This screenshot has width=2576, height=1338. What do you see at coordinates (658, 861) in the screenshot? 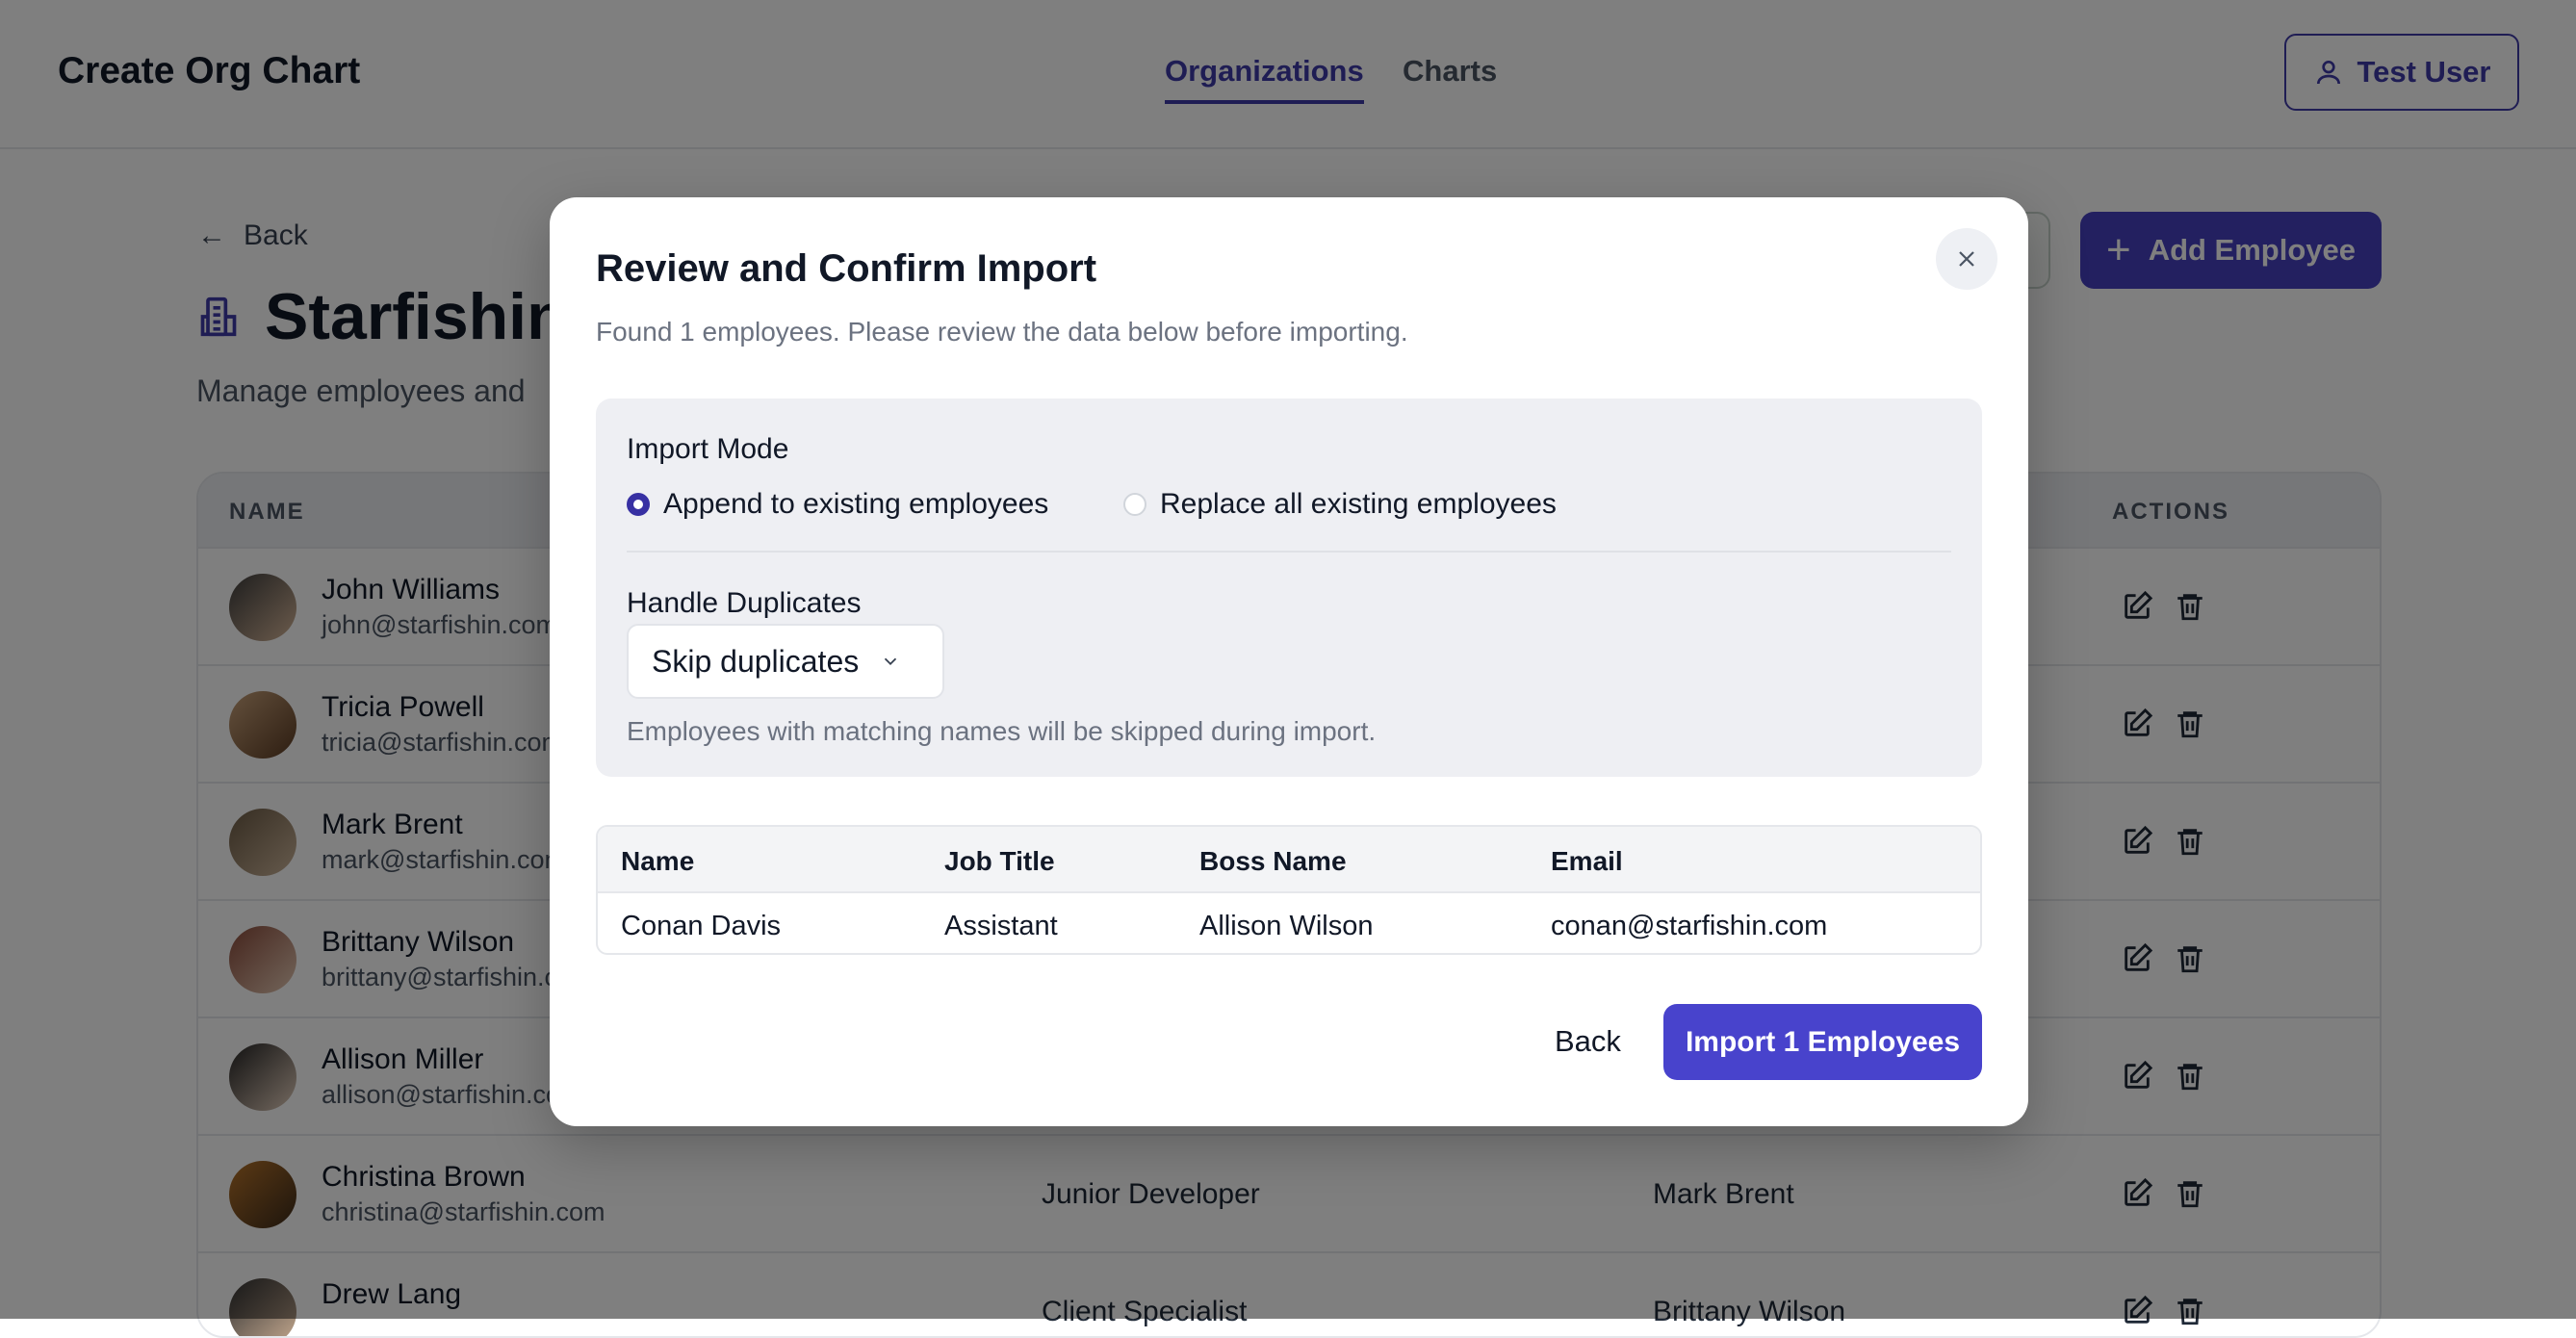
I see `preview-col-name: Name` at bounding box center [658, 861].